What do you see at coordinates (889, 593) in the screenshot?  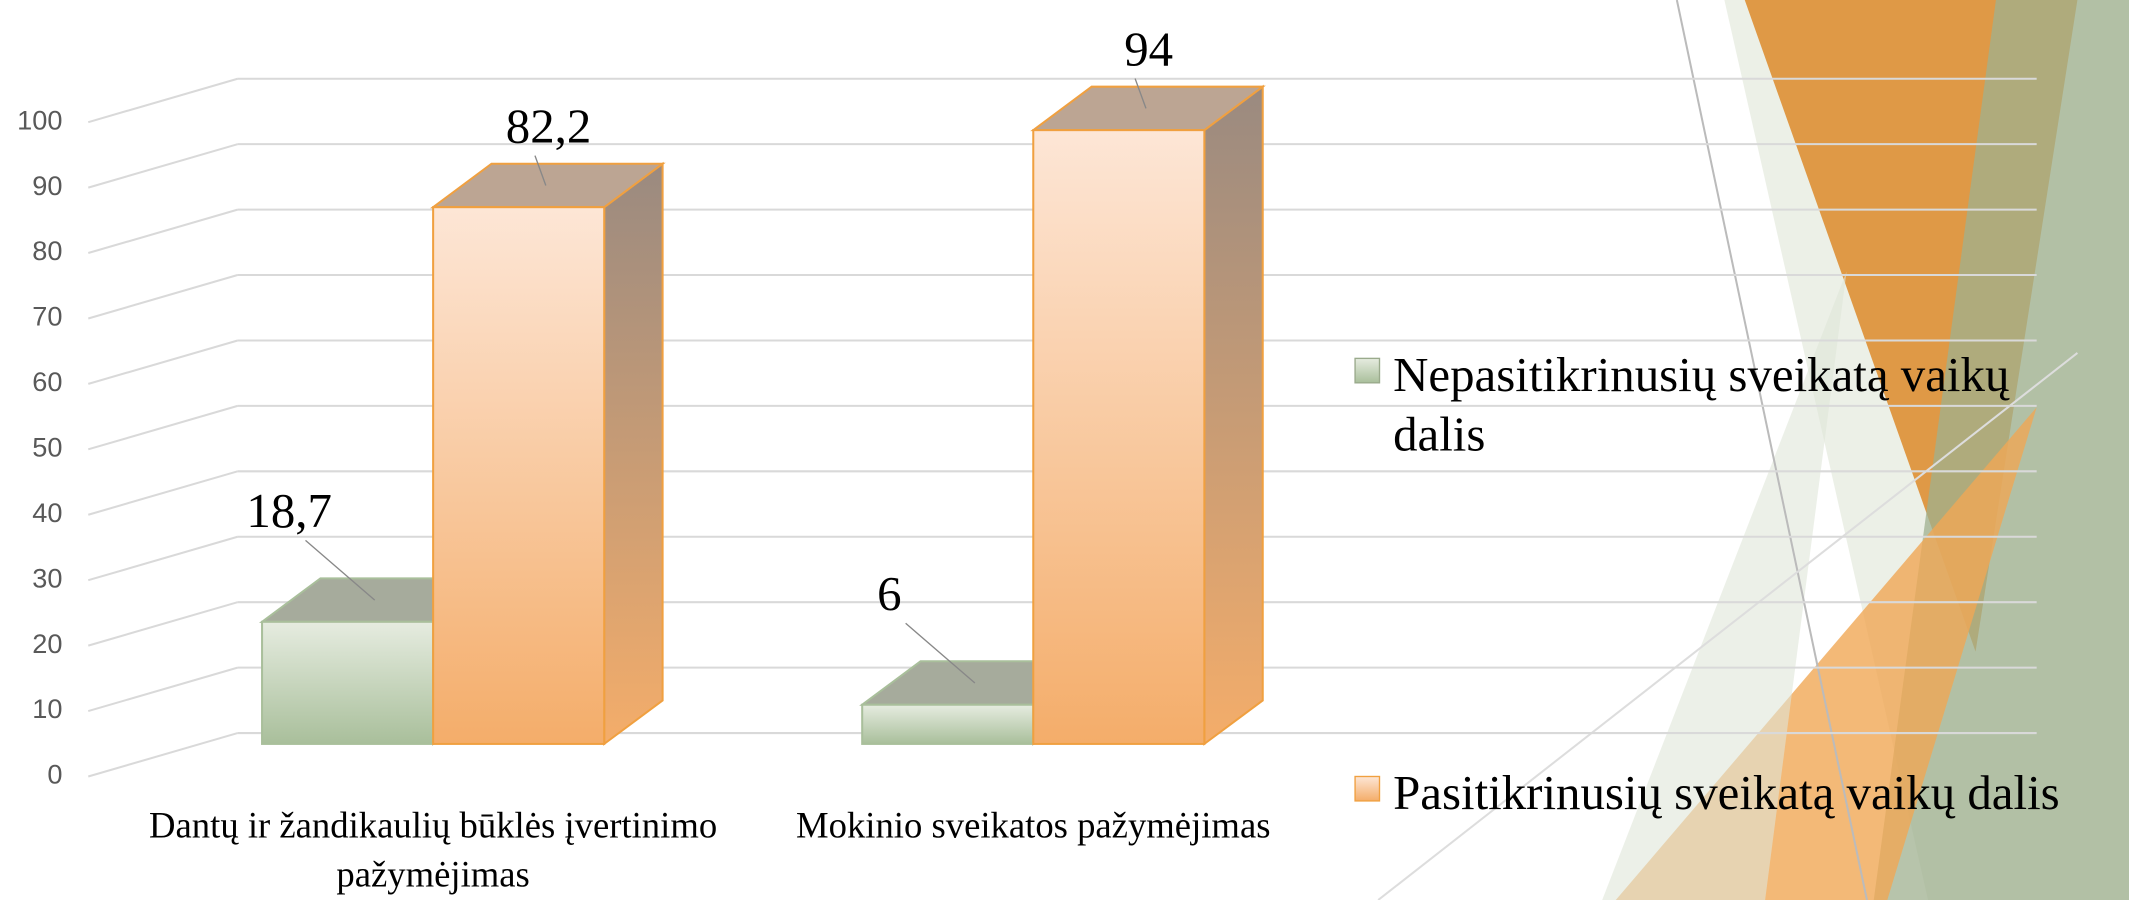 I see `data-label: 6` at bounding box center [889, 593].